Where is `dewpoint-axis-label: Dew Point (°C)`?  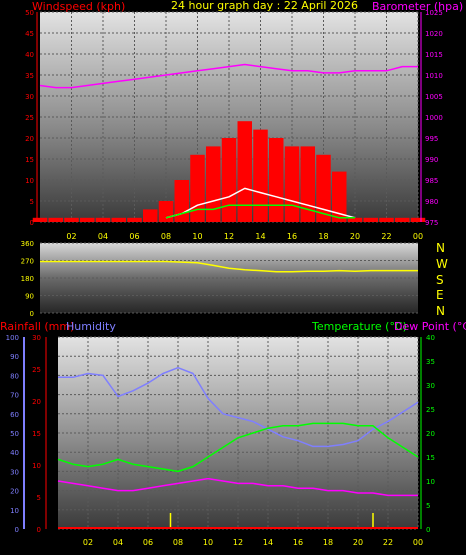 dewpoint-axis-label: Dew Point (°C) is located at coordinates (430, 326).